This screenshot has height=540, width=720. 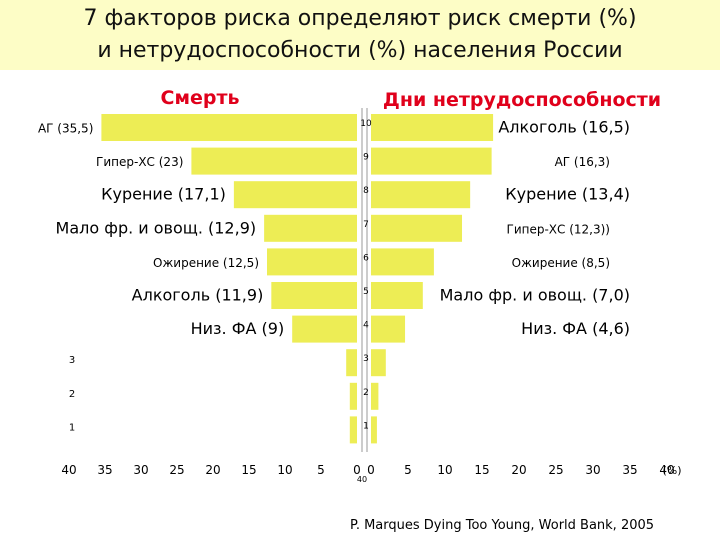 What do you see at coordinates (366, 191) in the screenshot?
I see `row-tick-label: 8` at bounding box center [366, 191].